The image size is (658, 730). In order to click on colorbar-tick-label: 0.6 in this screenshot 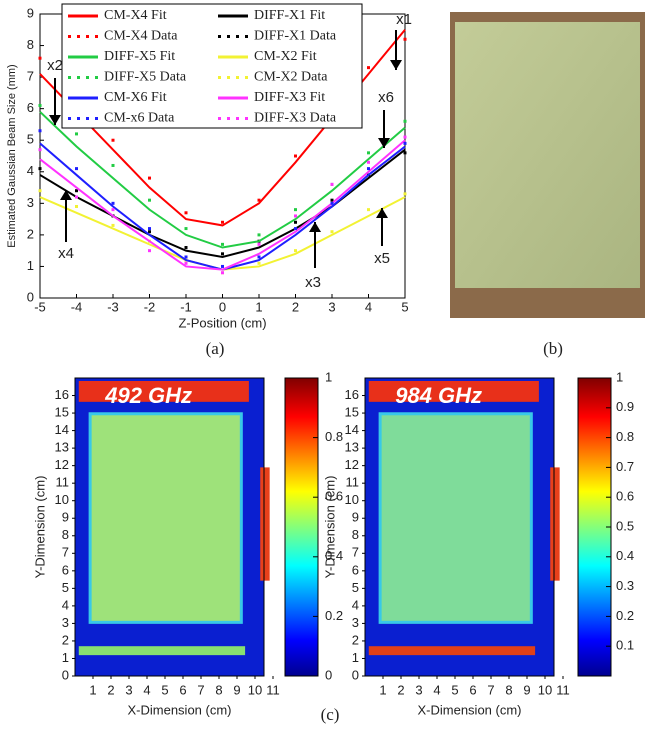, I will do `click(625, 496)`.